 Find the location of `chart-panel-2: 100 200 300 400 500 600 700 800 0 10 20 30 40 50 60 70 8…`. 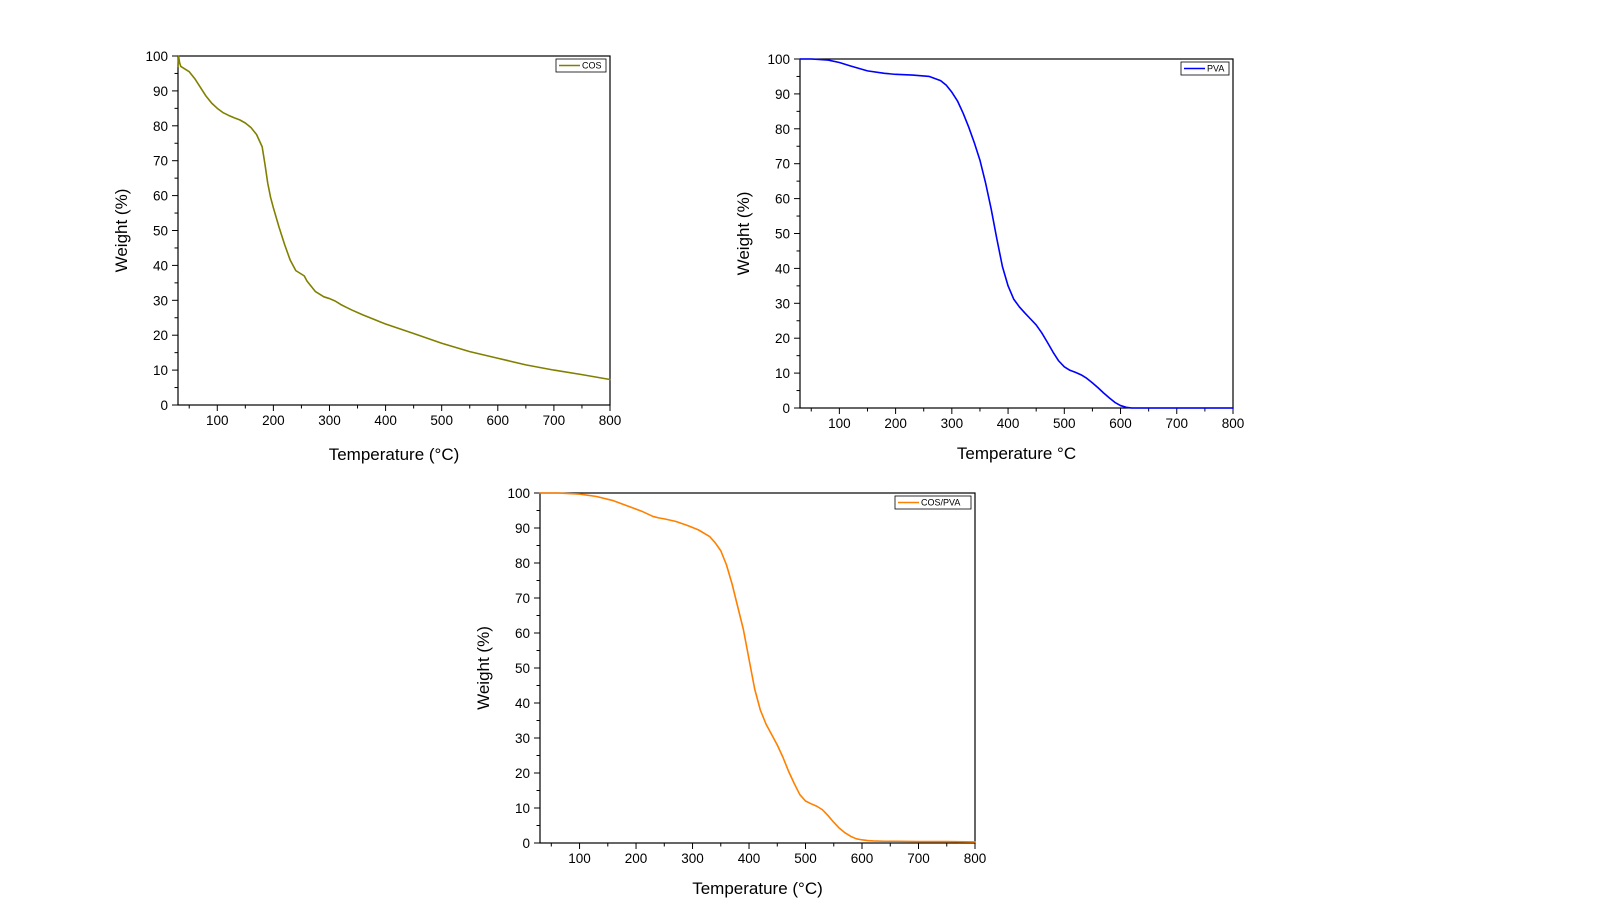

chart-panel-2: 100 200 300 400 500 600 700 800 0 10 20 30 40 50 60 70 8… is located at coordinates (989, 257).